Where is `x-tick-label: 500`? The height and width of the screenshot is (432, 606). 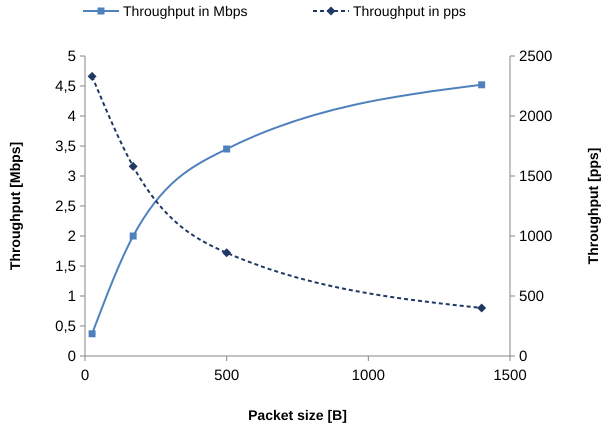
x-tick-label: 500 is located at coordinates (227, 375).